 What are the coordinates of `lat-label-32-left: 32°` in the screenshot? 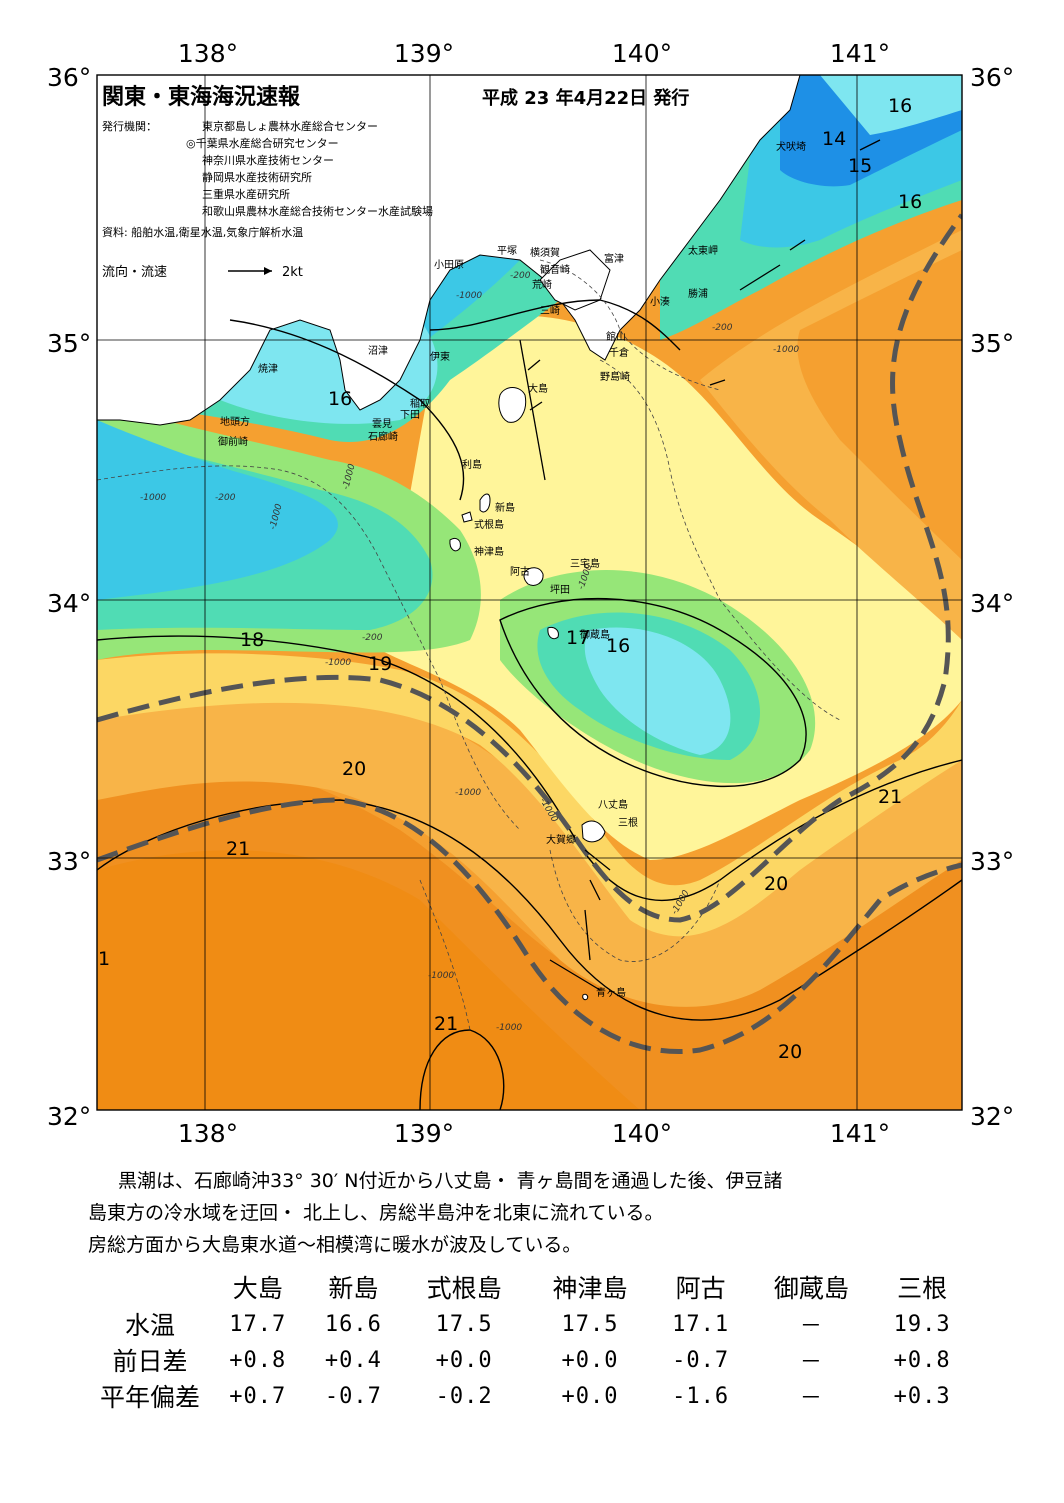 It's located at (69, 1116).